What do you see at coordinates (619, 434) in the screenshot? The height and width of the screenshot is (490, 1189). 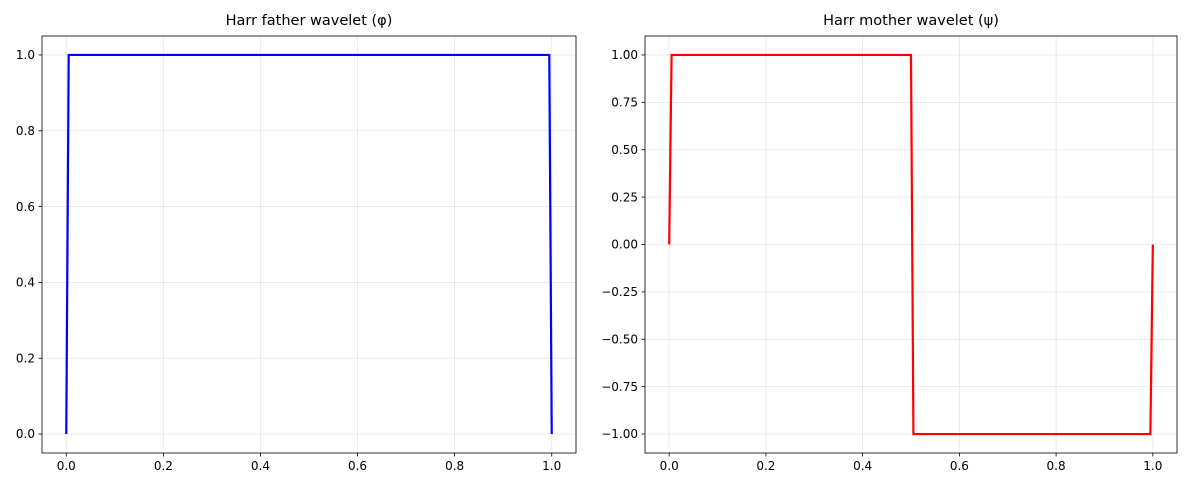 I see `y-tick-label: −1.00` at bounding box center [619, 434].